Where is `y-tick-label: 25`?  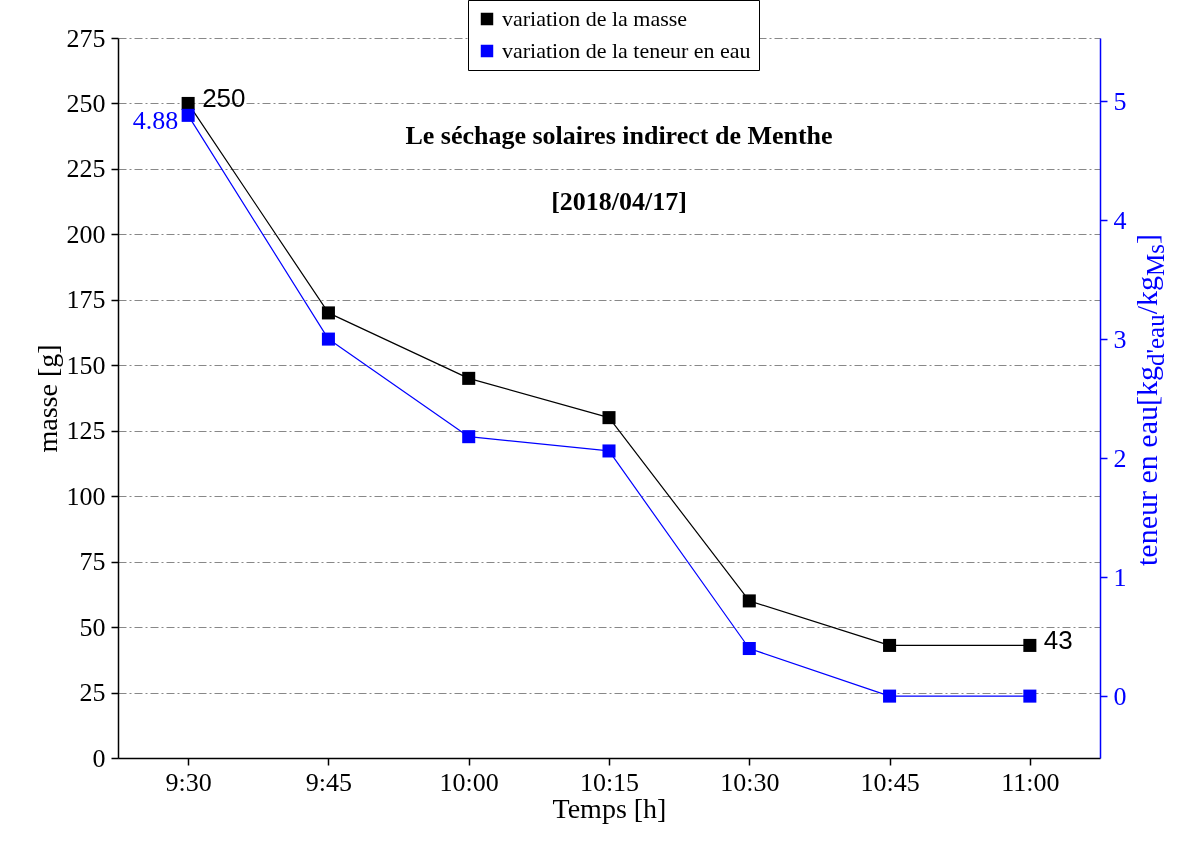 y-tick-label: 25 is located at coordinates (92, 693).